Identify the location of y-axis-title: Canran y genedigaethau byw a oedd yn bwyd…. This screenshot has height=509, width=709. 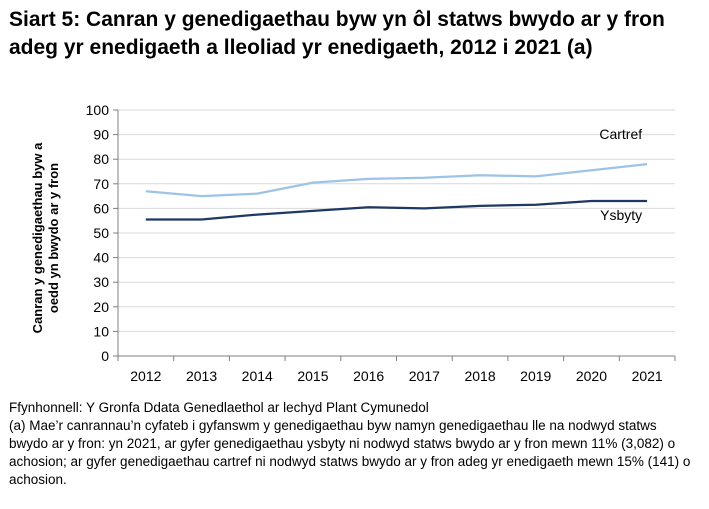
(45, 237).